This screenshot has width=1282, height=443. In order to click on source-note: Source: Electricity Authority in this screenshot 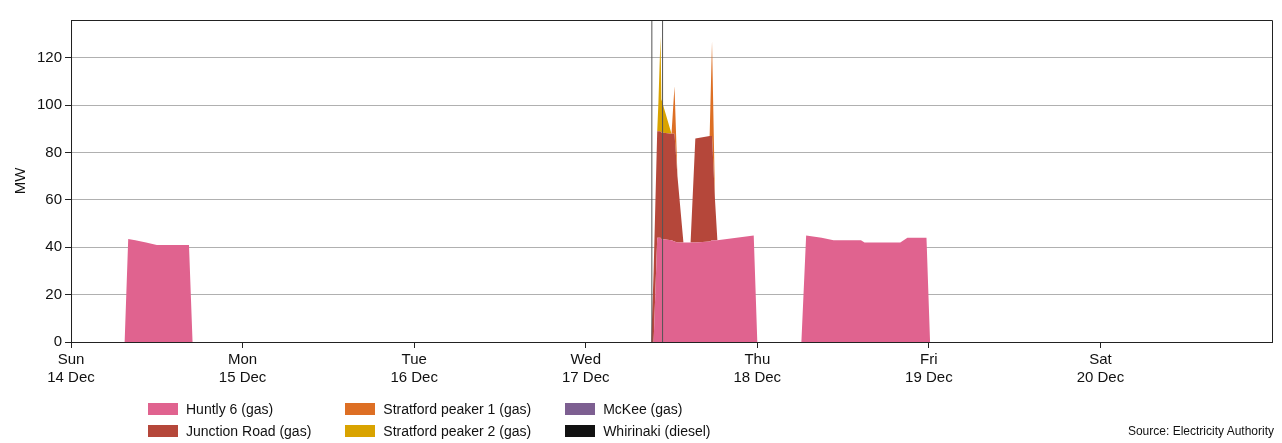, I will do `click(1200, 431)`.